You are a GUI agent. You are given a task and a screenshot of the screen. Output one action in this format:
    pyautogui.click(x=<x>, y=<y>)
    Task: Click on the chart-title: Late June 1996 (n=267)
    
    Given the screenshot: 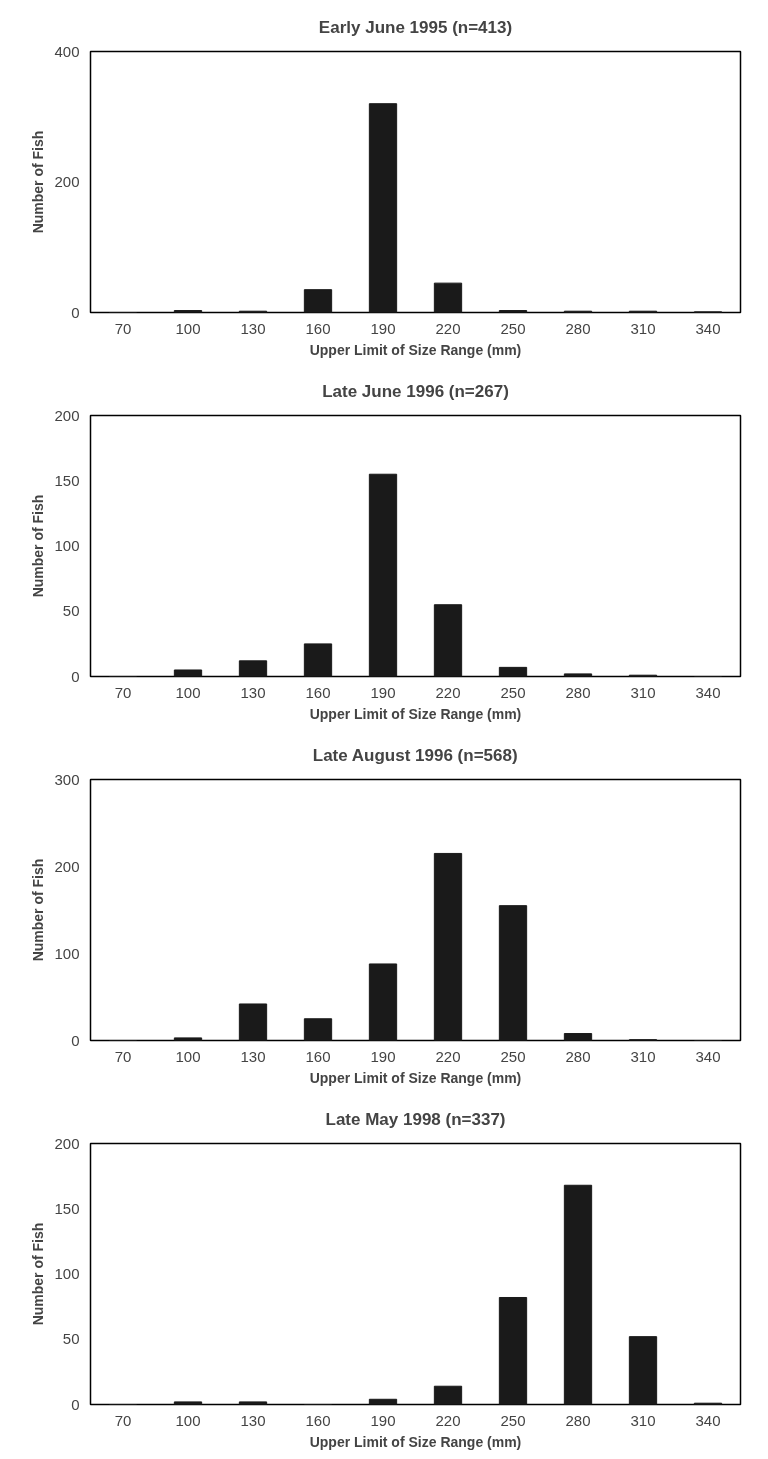 What is the action you would take?
    pyautogui.click(x=415, y=391)
    